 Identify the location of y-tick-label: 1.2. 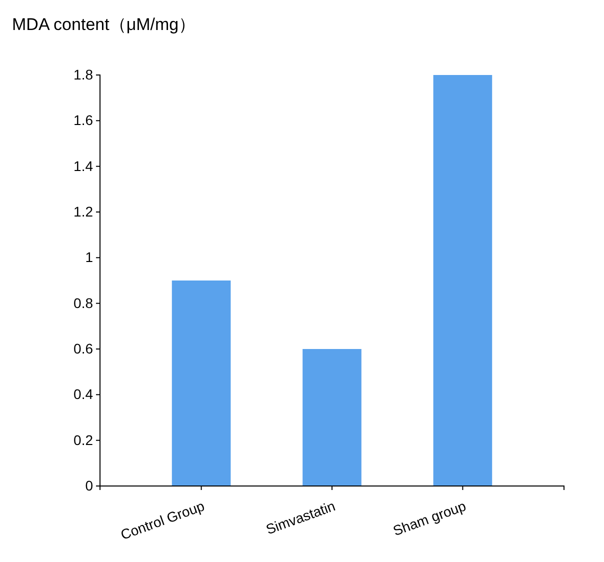
(84, 211).